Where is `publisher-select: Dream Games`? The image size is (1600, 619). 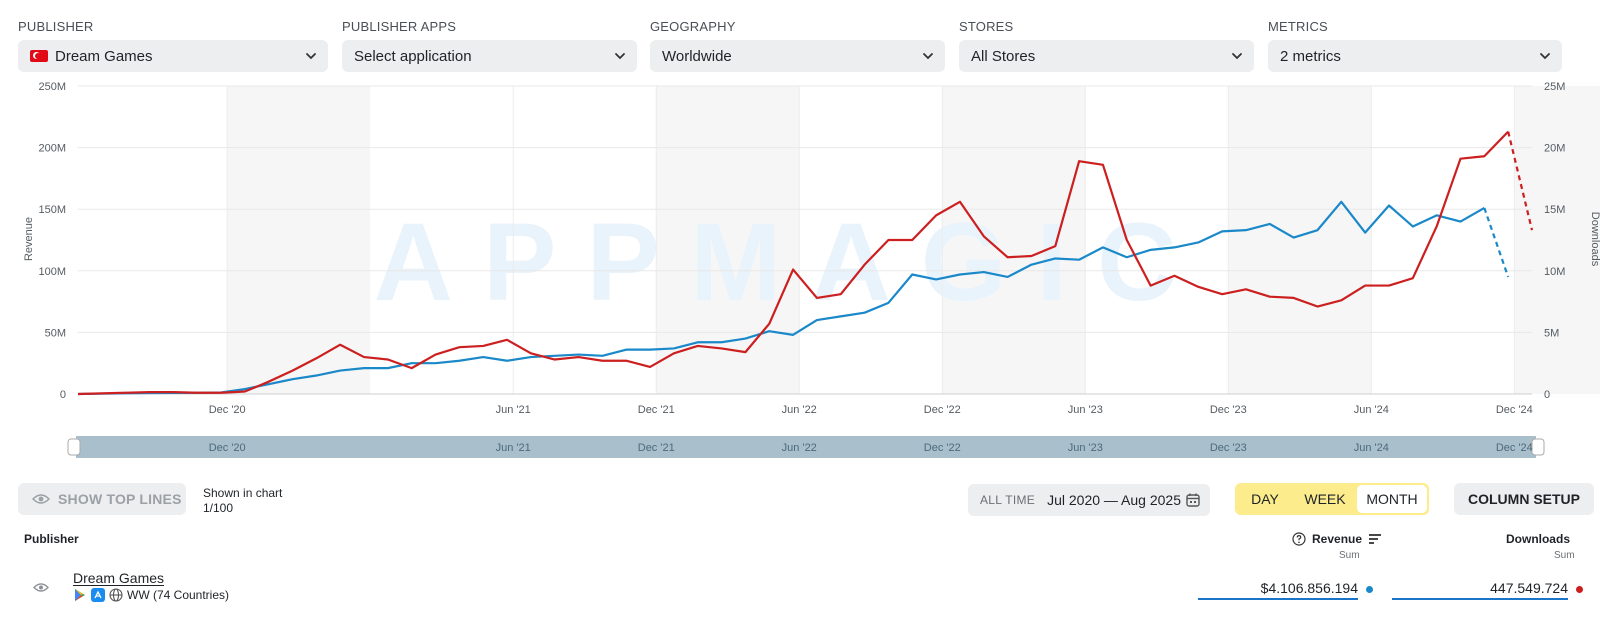 publisher-select: Dream Games is located at coordinates (173, 56).